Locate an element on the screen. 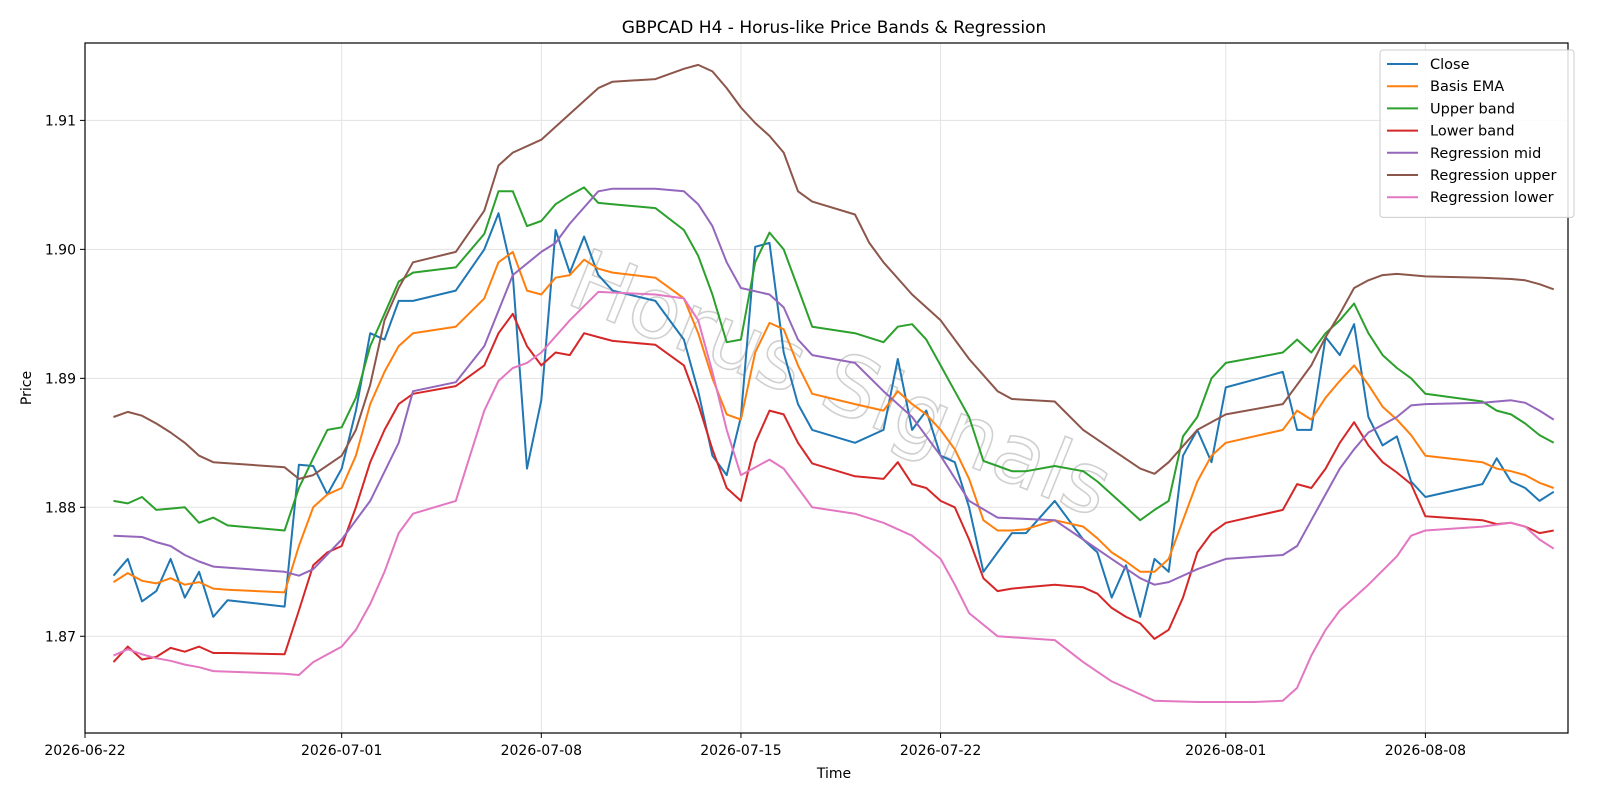 Image resolution: width=1600 pixels, height=800 pixels. legend-label-close: Close is located at coordinates (1450, 65).